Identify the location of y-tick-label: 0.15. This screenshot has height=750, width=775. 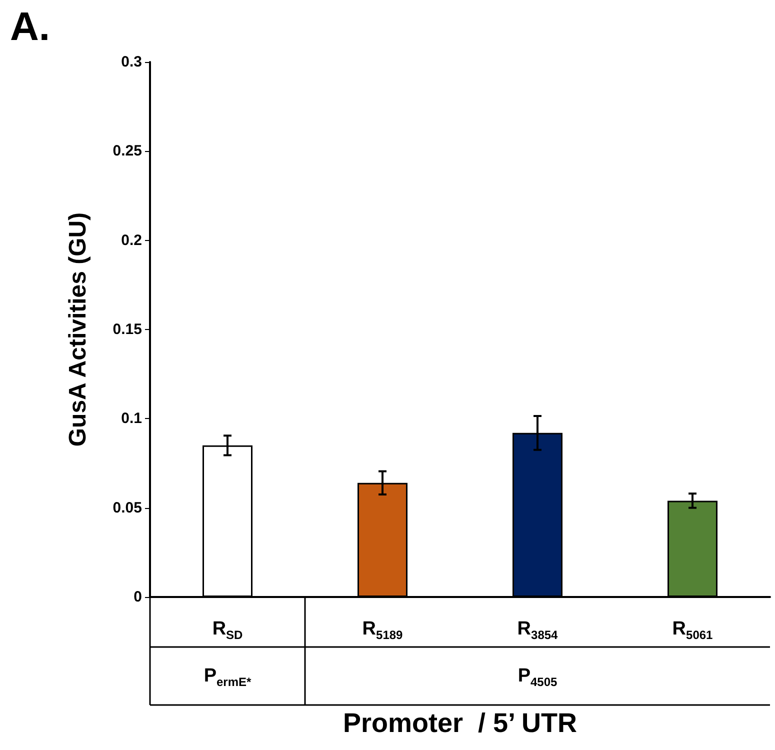
(127, 329).